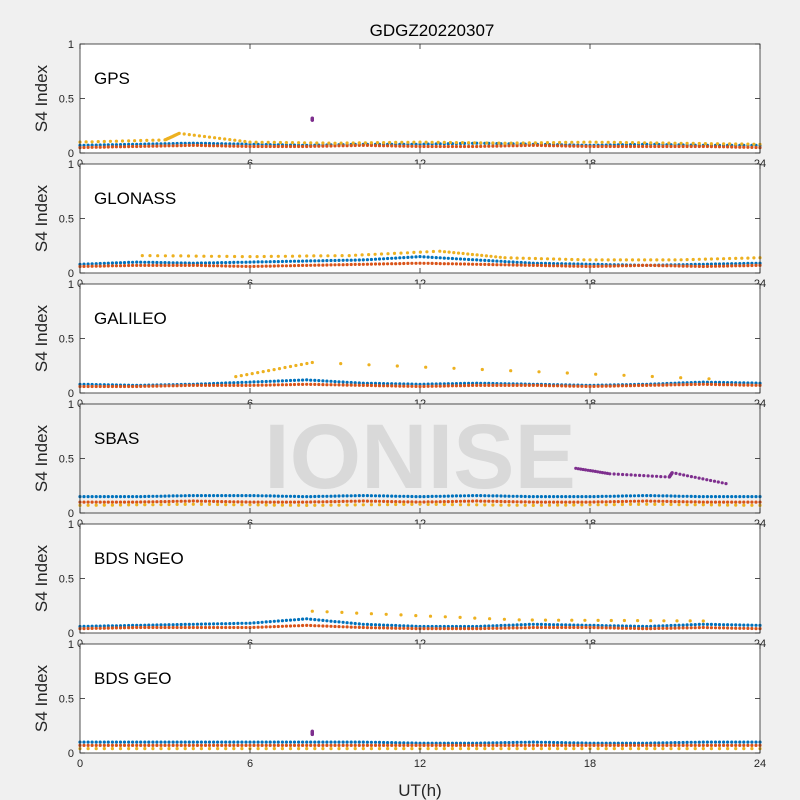  I want to click on panel-label: GLONASS, so click(135, 198).